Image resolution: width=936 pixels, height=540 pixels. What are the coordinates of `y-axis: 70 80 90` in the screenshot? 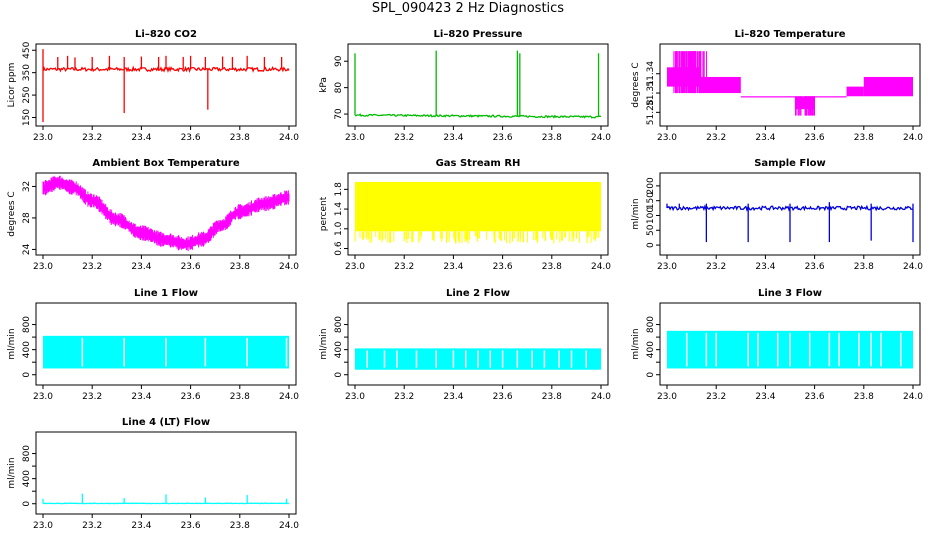 It's located at (341, 87).